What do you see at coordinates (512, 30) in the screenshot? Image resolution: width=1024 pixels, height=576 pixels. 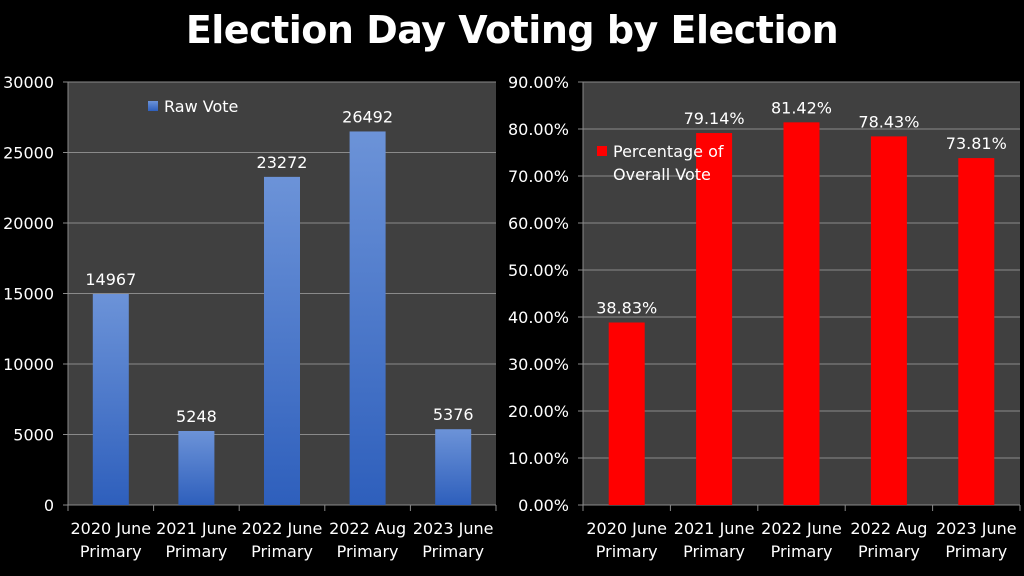 I see `chart-title: Election Day Voting by Election` at bounding box center [512, 30].